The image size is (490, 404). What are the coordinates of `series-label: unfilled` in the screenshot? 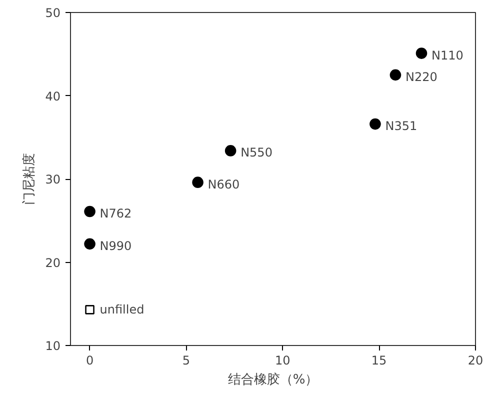 It's located at (122, 309).